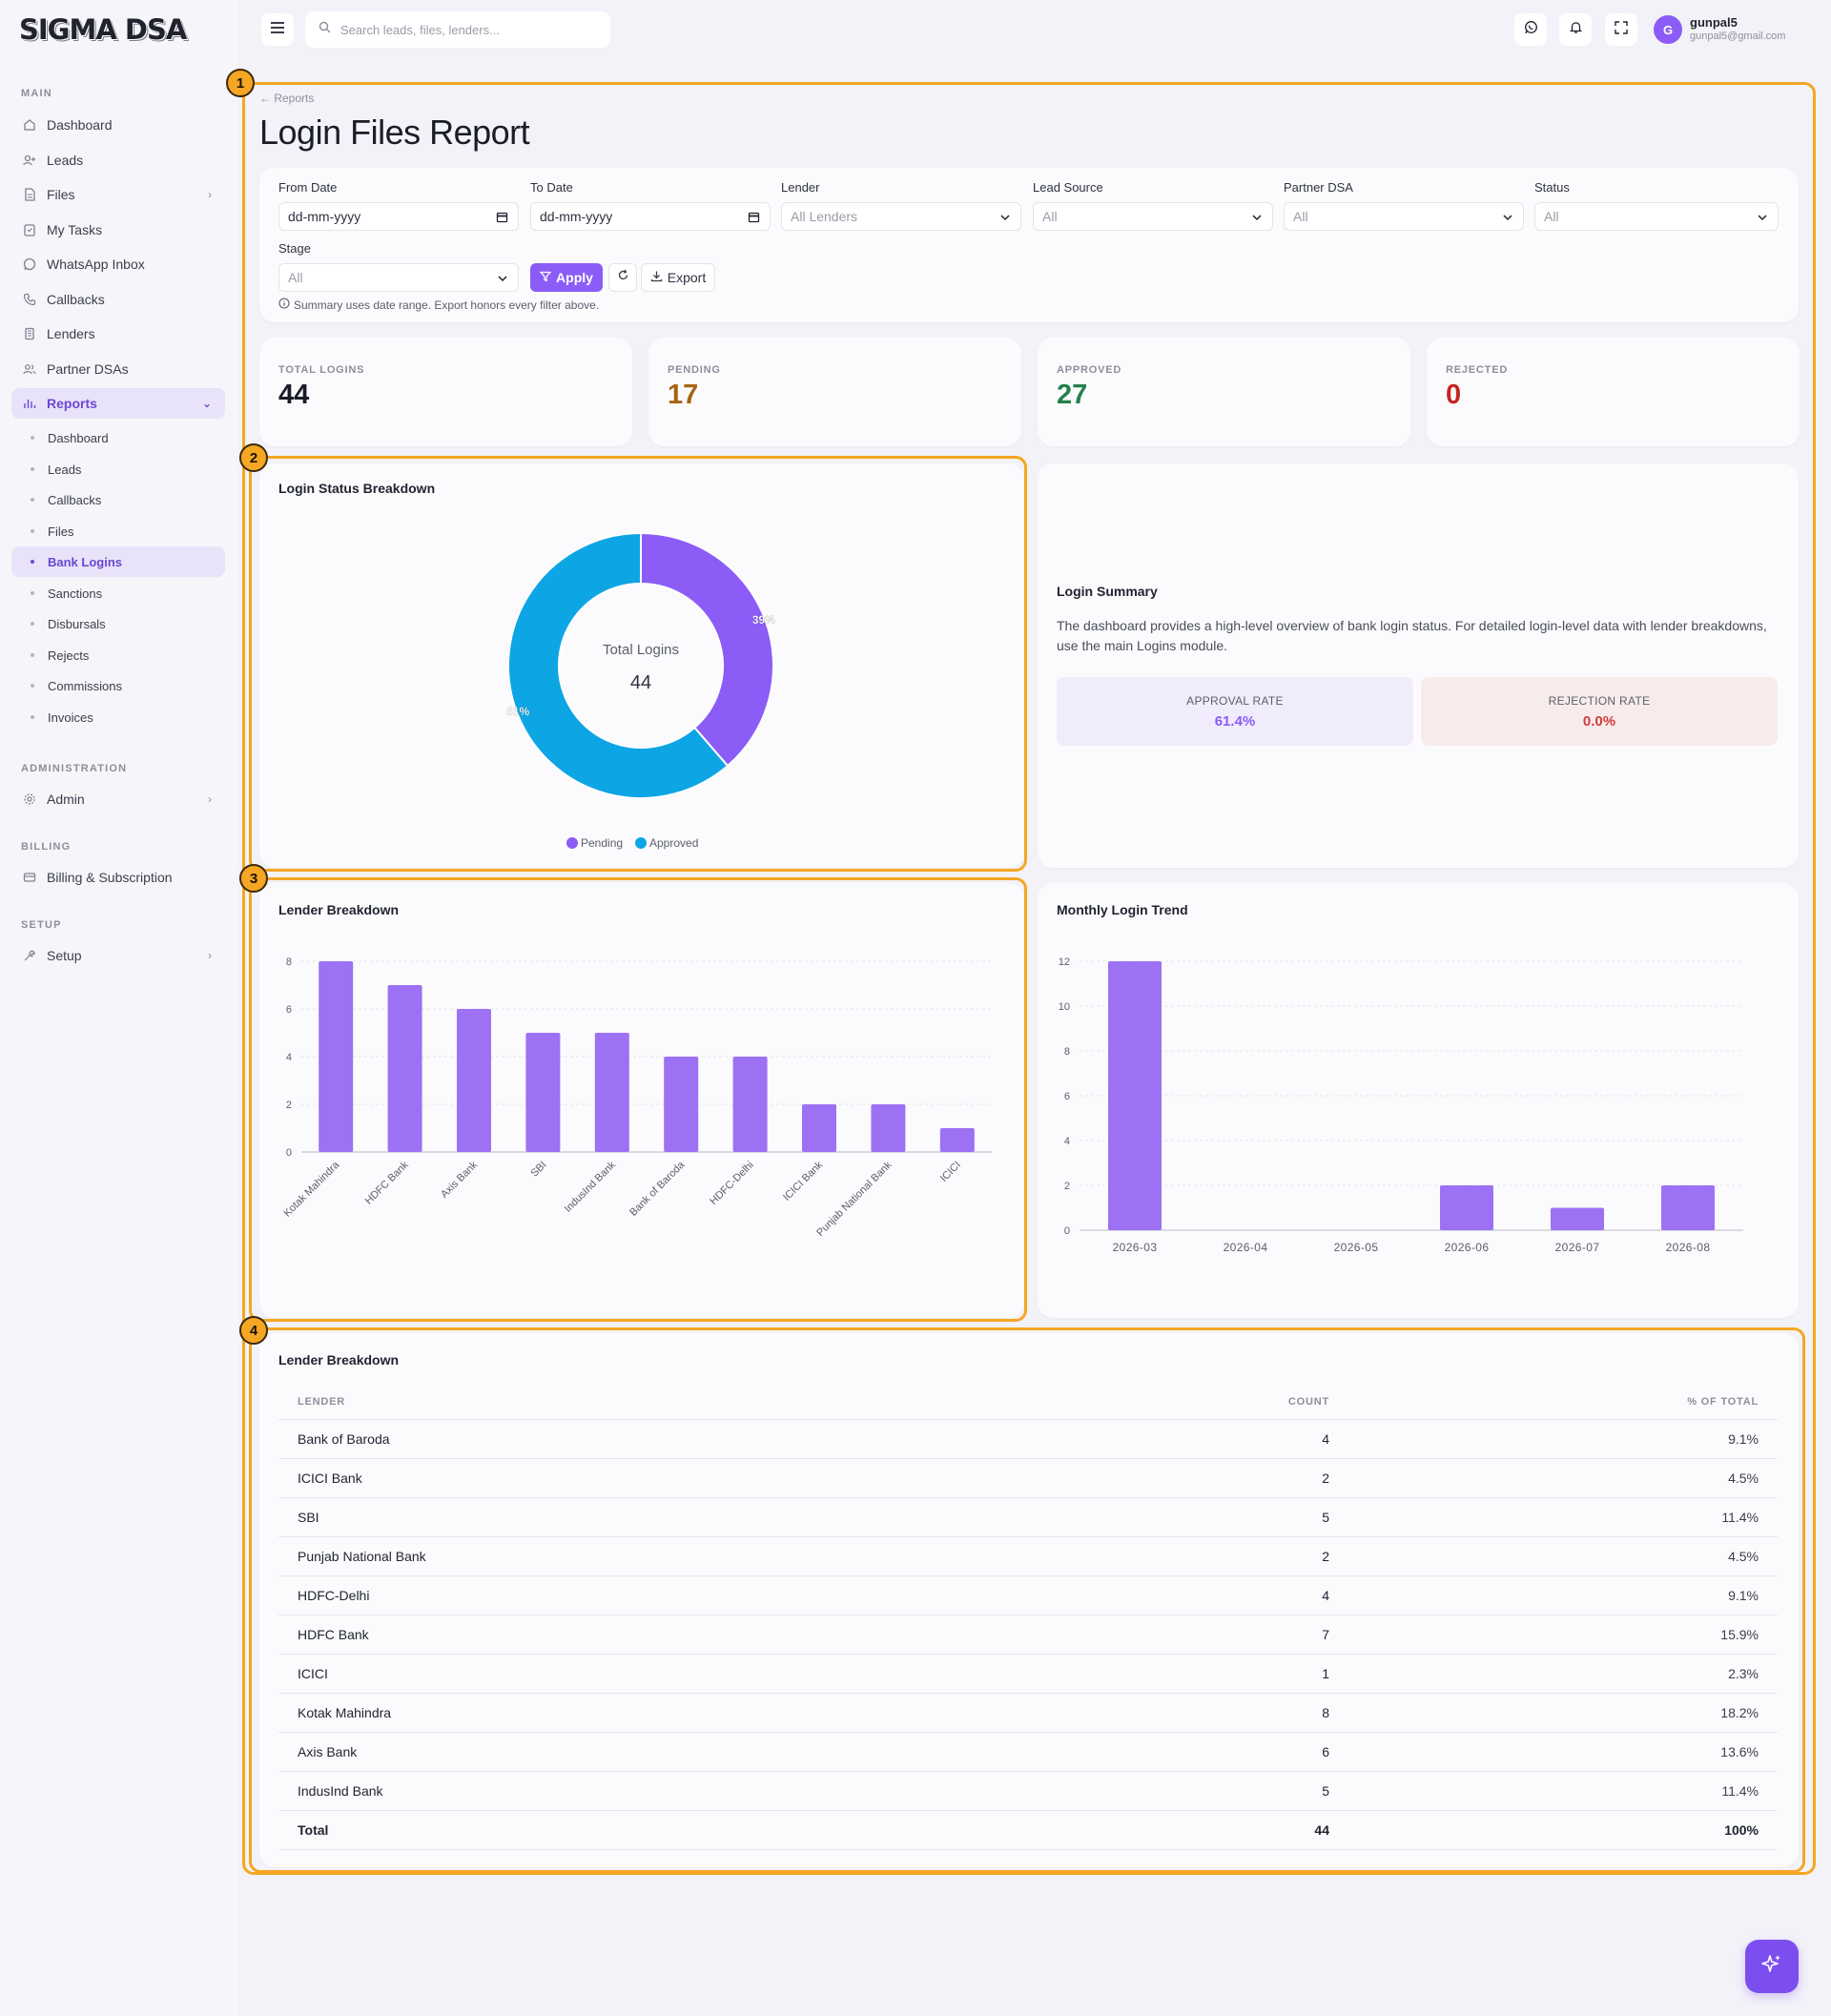 This screenshot has width=1831, height=2016. What do you see at coordinates (737, 1595) in the screenshot?
I see `cell-lender: HDFC-Delhi` at bounding box center [737, 1595].